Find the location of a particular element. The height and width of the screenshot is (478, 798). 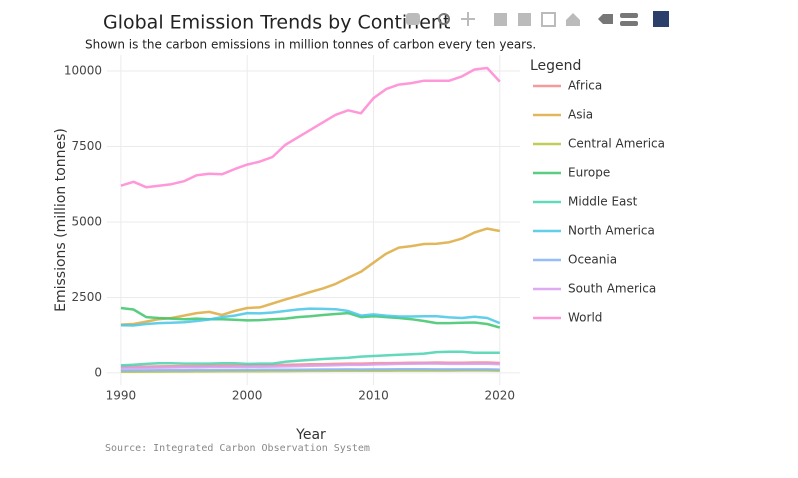

x-axis-title: Year is located at coordinates (310, 435).